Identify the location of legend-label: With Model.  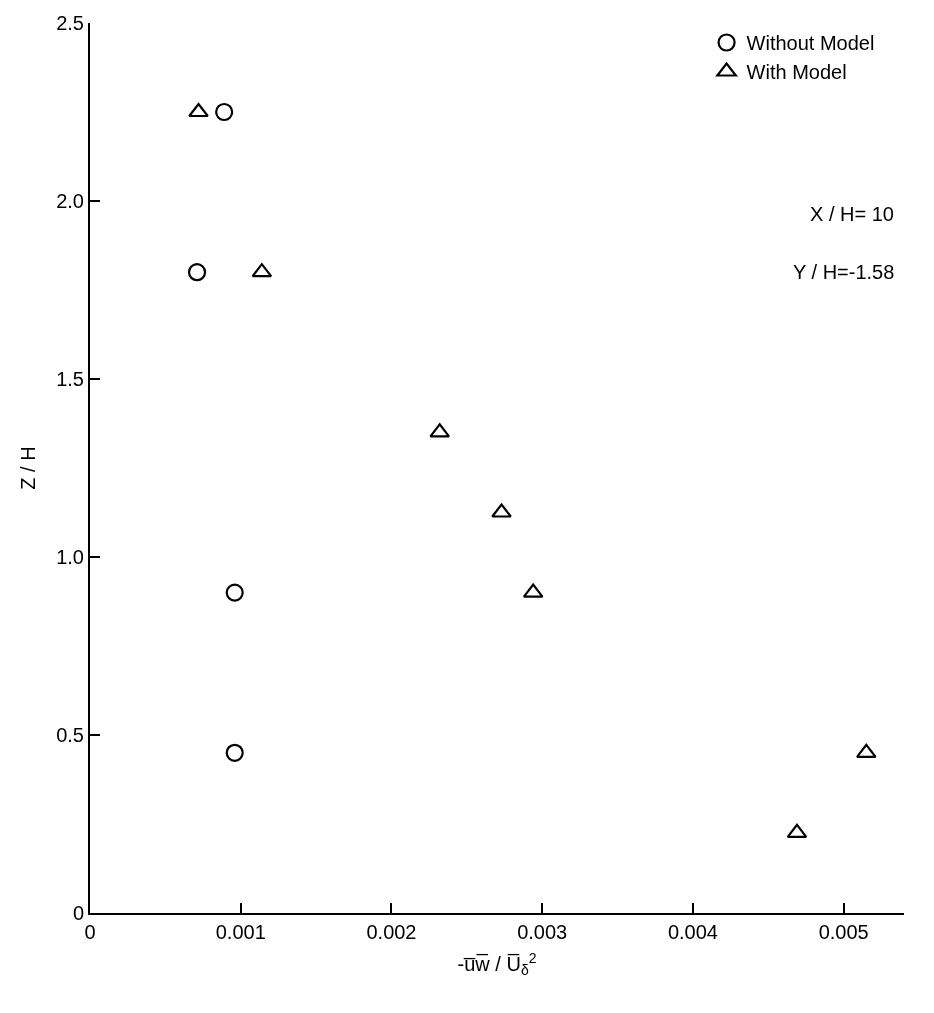
(796, 72).